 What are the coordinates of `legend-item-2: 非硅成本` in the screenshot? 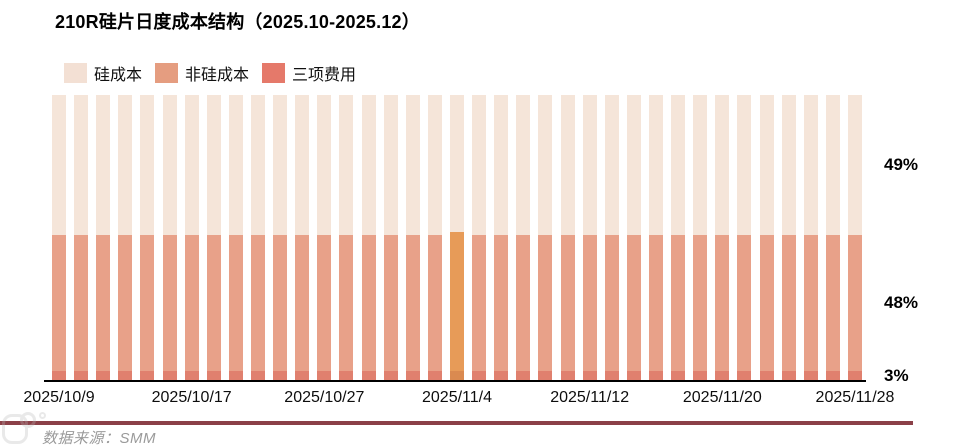 It's located at (202, 73).